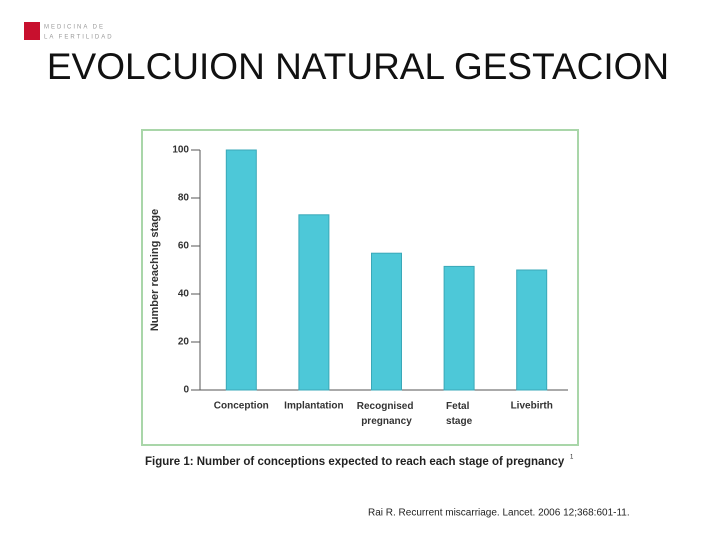 This screenshot has height=540, width=720. I want to click on logo-mark, so click(32, 31).